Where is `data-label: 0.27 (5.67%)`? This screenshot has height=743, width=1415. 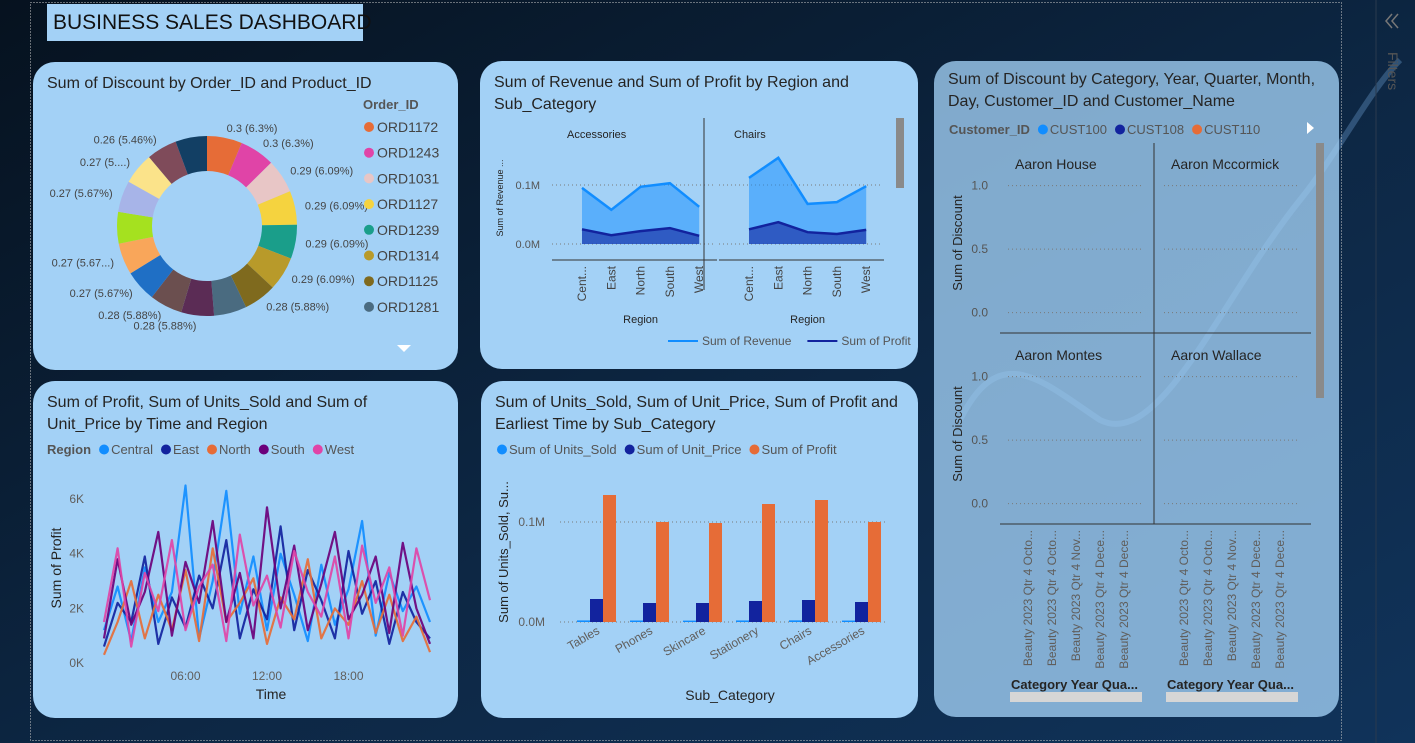
data-label: 0.27 (5.67%) is located at coordinates (101, 294).